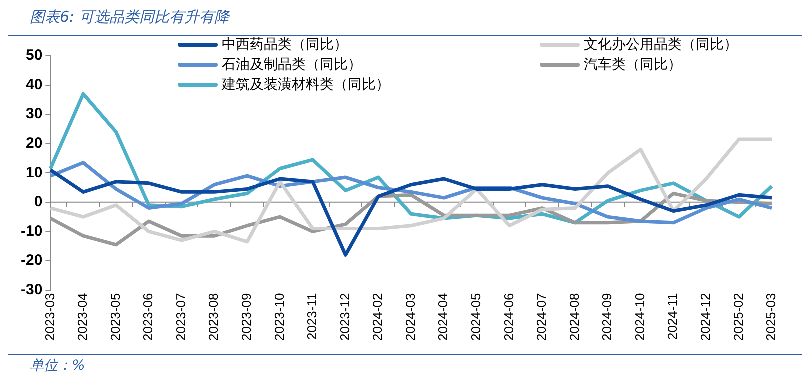  What do you see at coordinates (246, 317) in the screenshot?
I see `x-tick-label: 2023-09` at bounding box center [246, 317].